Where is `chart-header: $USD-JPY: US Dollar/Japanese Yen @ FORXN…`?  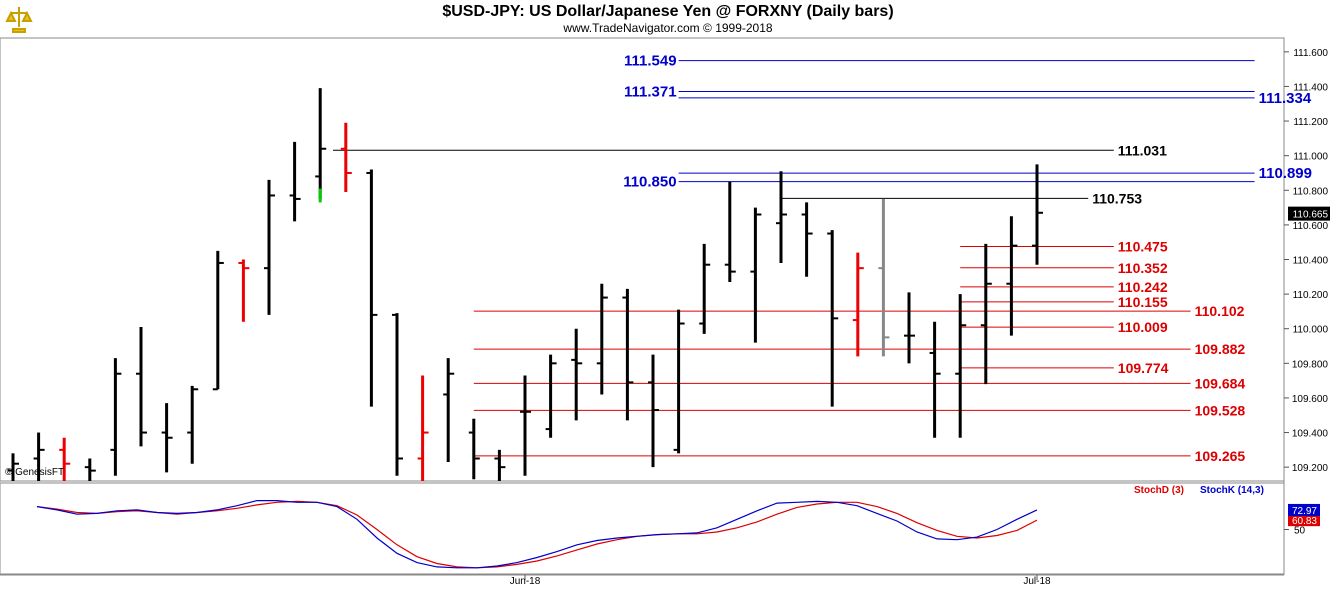 chart-header: $USD-JPY: US Dollar/Japanese Yen @ FORXN… is located at coordinates (668, 19).